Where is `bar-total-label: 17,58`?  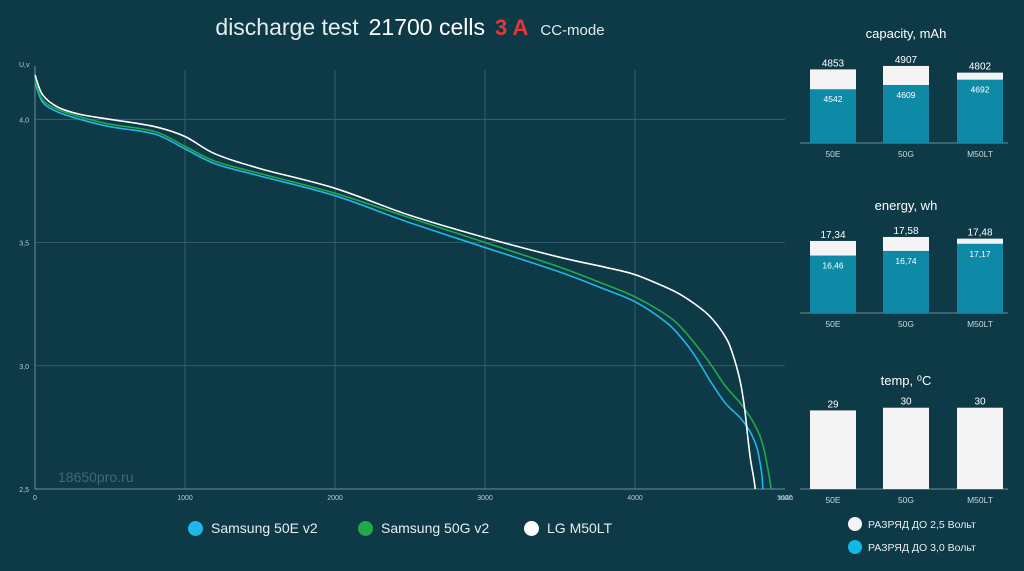
bar-total-label: 17,58 is located at coordinates (905, 231).